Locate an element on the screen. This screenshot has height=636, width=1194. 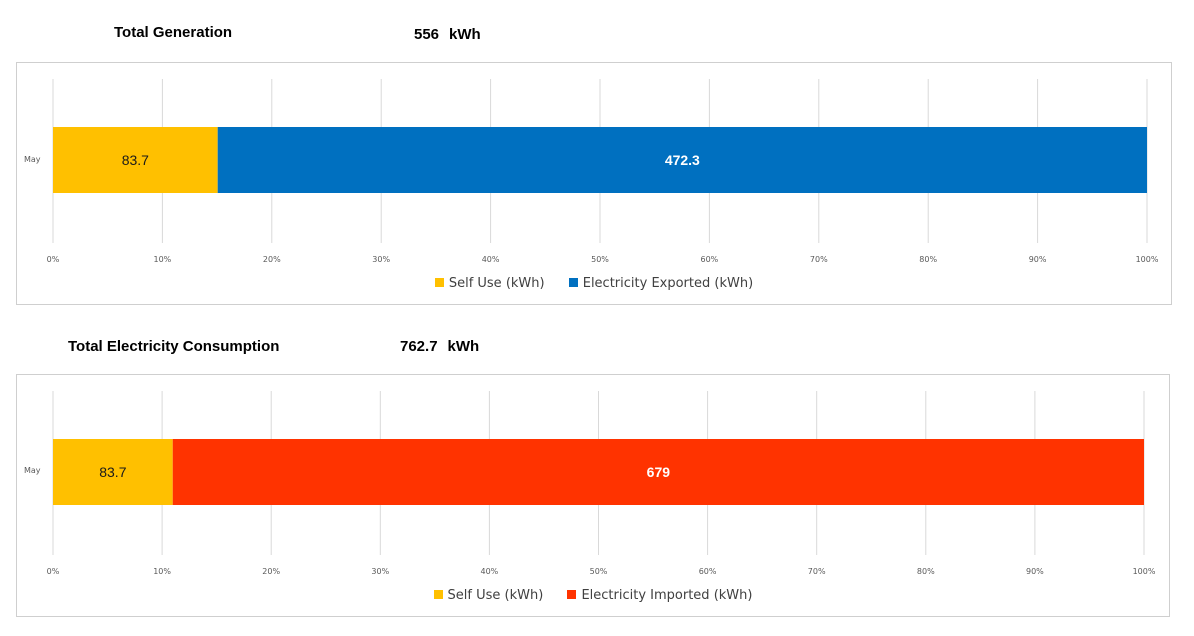
bar-electricity-exported is located at coordinates (682, 160).